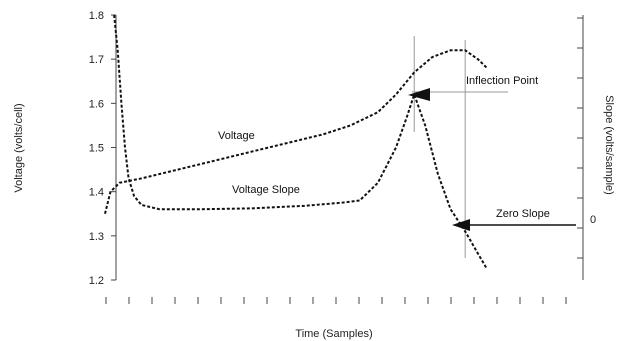  Describe the element at coordinates (336, 300) in the screenshot. I see `x-axis-ticks` at that location.